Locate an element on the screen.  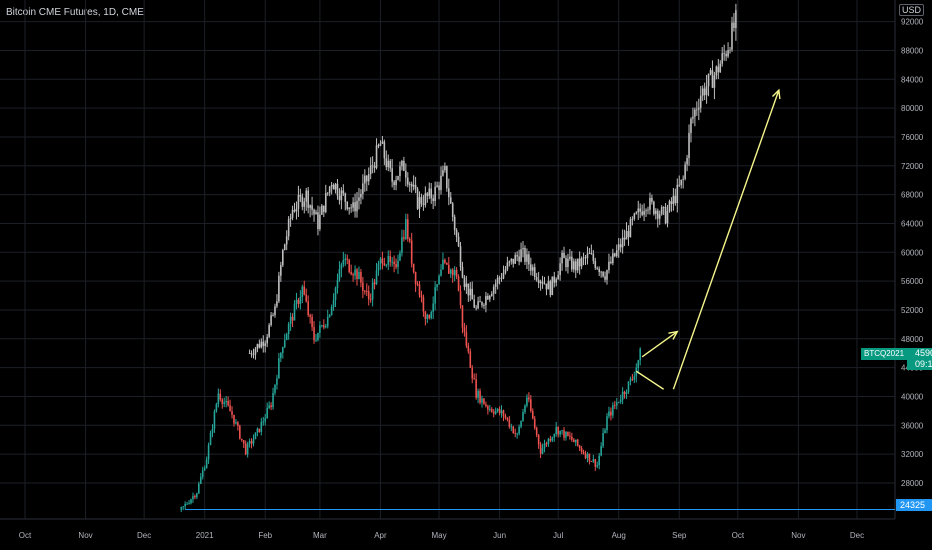
time-tick-label: Feb is located at coordinates (265, 535).